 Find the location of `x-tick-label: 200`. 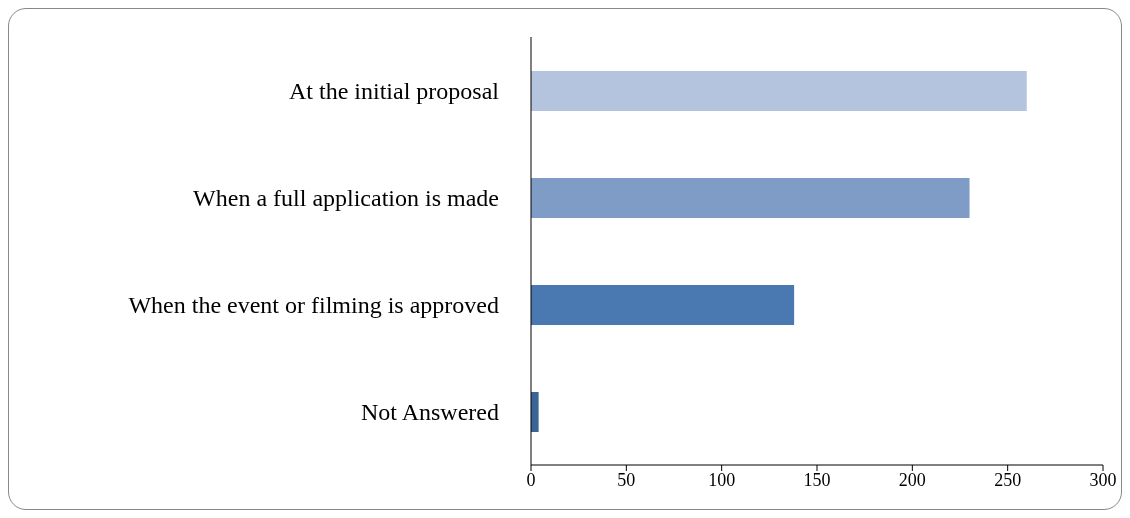

x-tick-label: 200 is located at coordinates (912, 479).